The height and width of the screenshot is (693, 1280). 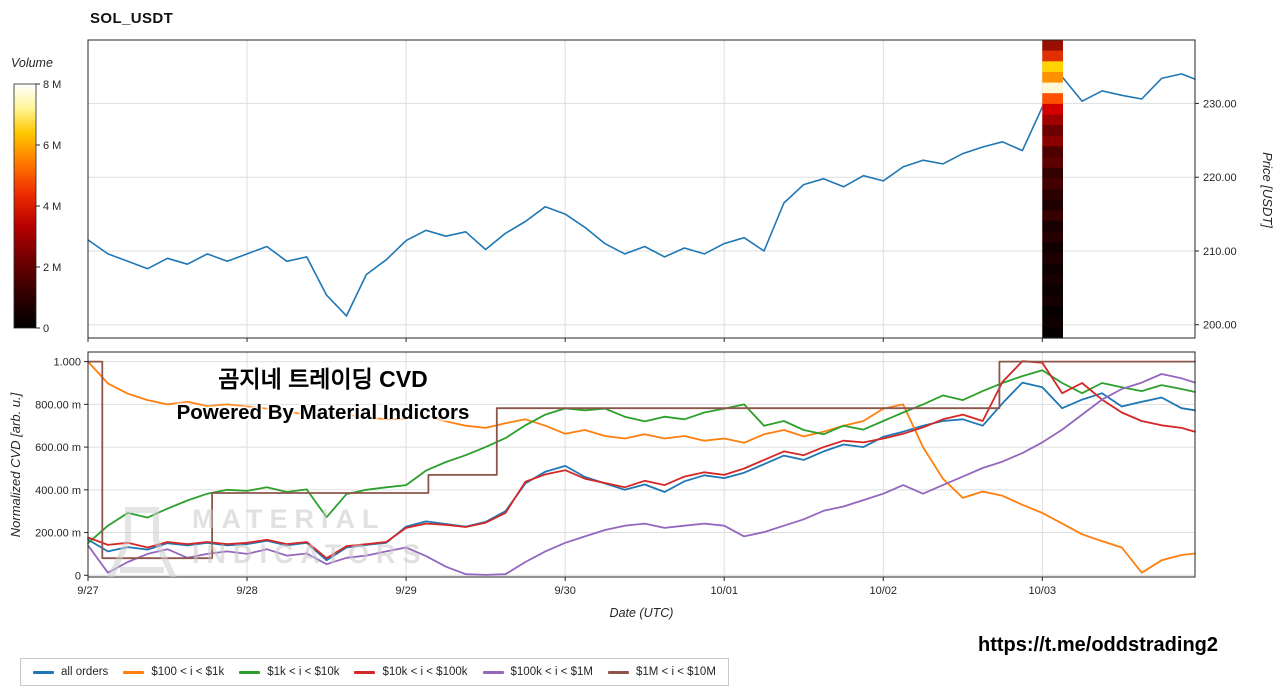 I want to click on colorbar-tick-label: 8 M, so click(x=52, y=85).